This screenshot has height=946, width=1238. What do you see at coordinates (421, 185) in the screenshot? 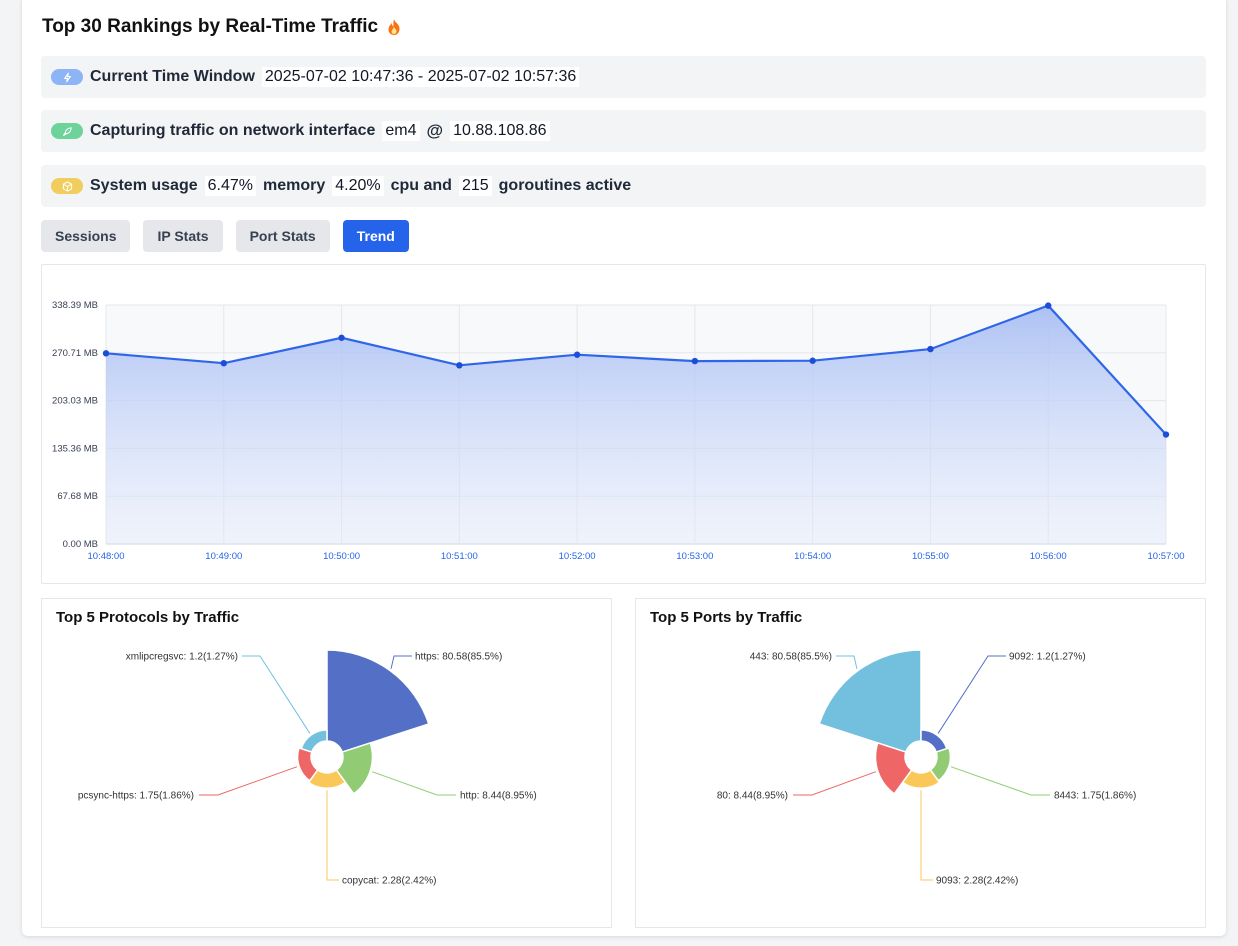
I see `cpu-label: cpu and` at bounding box center [421, 185].